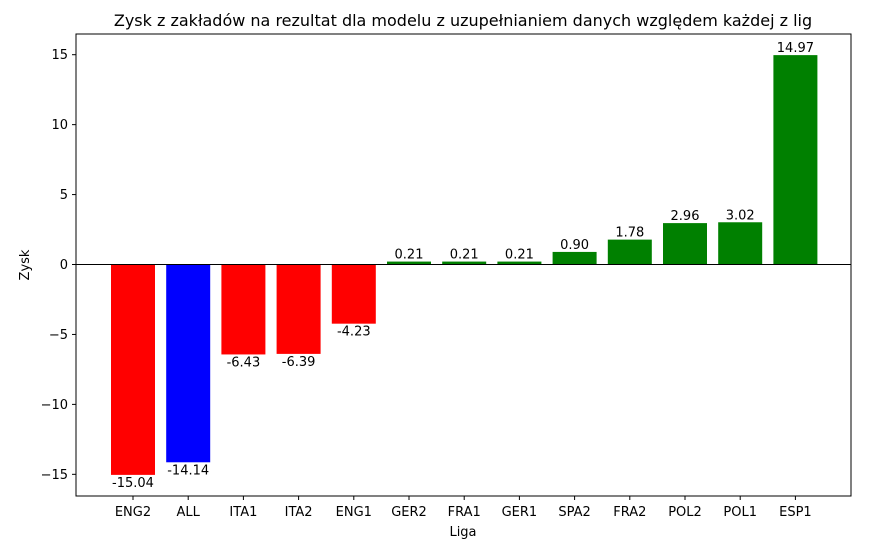  Describe the element at coordinates (519, 255) in the screenshot. I see `data-label-ger1: 0.21` at that location.